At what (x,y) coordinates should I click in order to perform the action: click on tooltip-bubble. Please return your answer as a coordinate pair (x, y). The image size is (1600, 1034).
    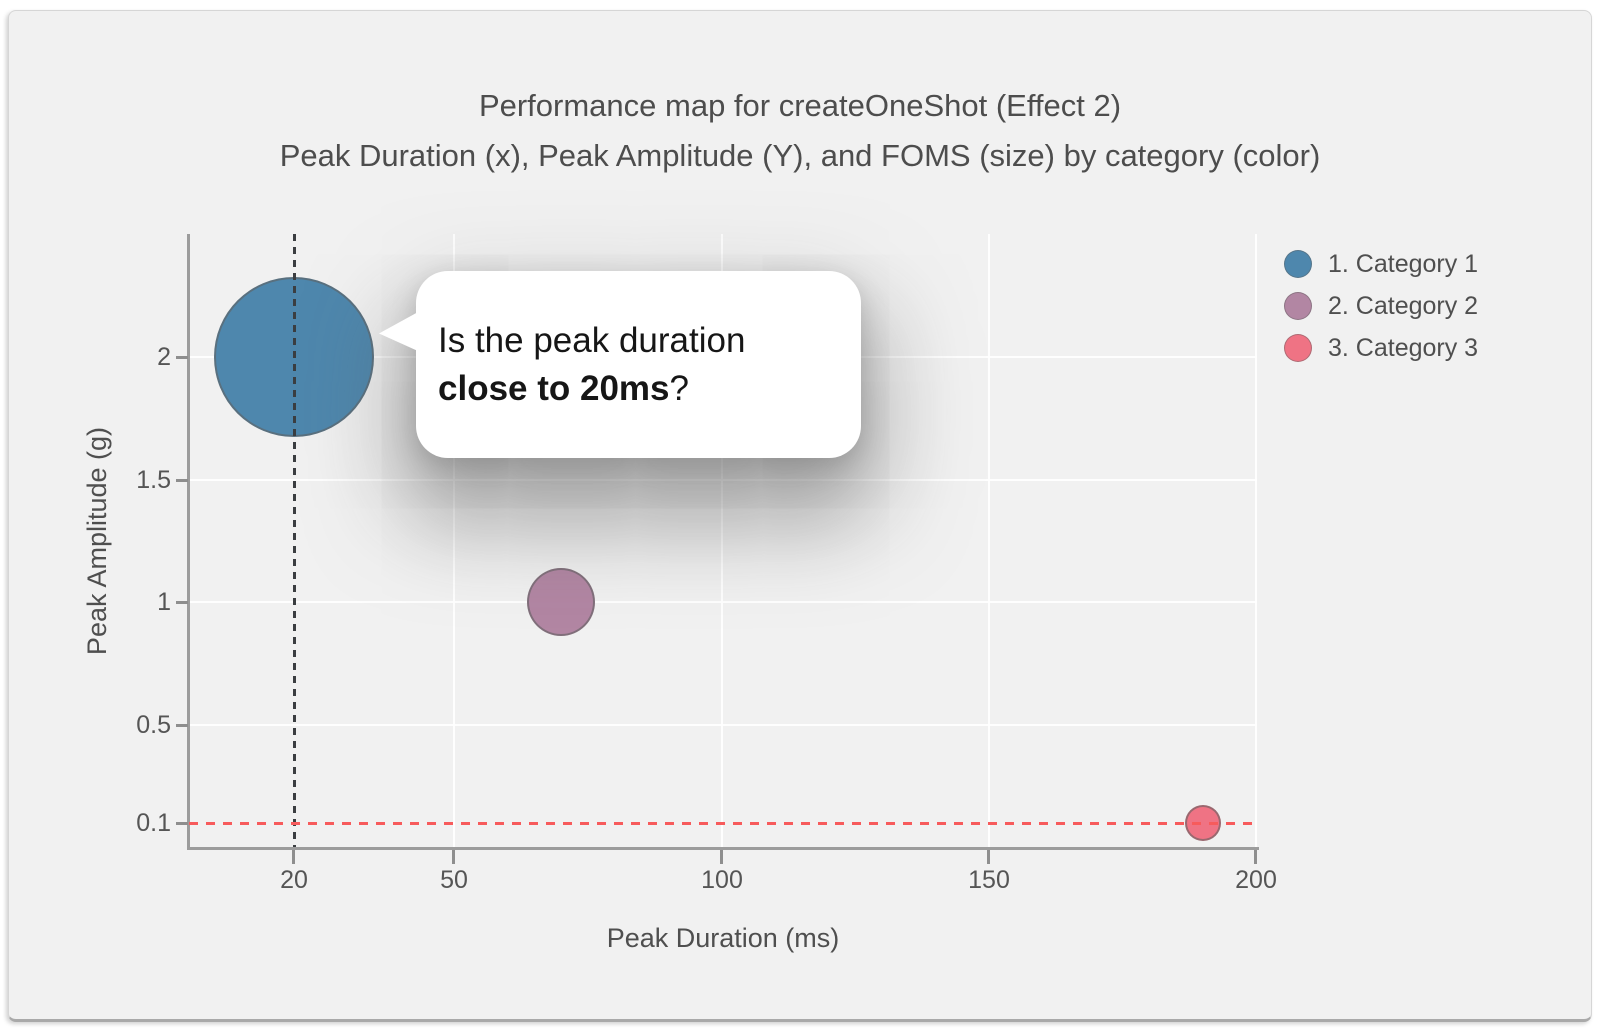
    Looking at the image, I should click on (638, 364).